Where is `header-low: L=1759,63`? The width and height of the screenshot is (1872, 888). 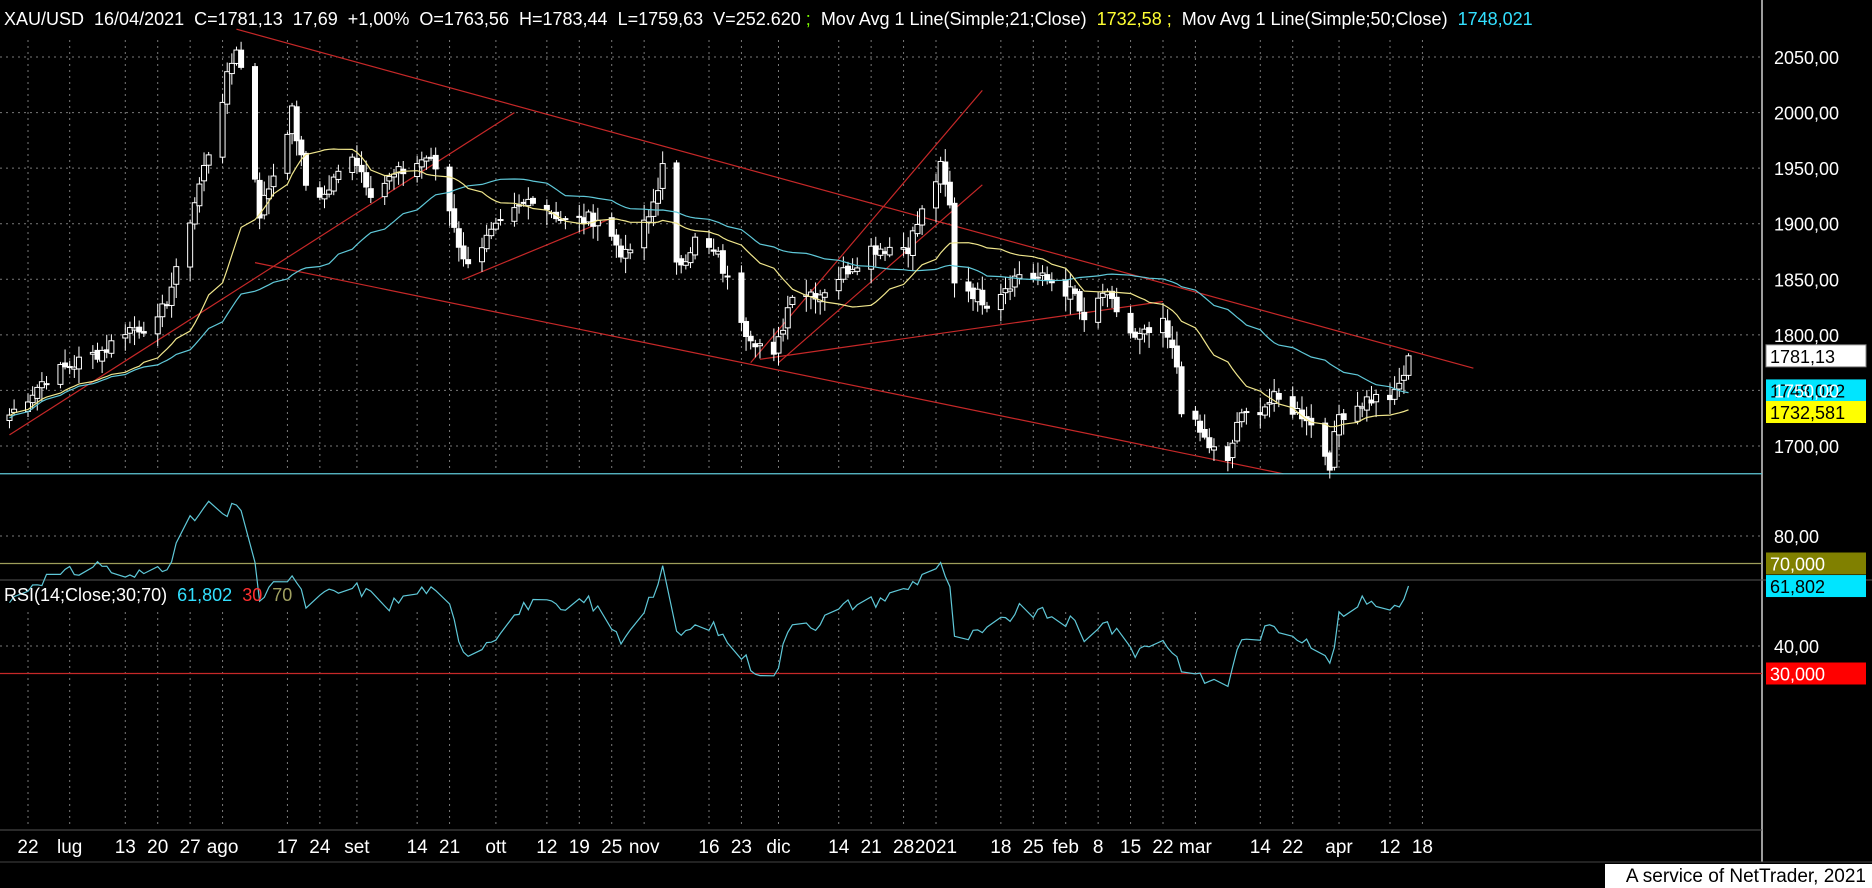
header-low: L=1759,63 is located at coordinates (661, 19).